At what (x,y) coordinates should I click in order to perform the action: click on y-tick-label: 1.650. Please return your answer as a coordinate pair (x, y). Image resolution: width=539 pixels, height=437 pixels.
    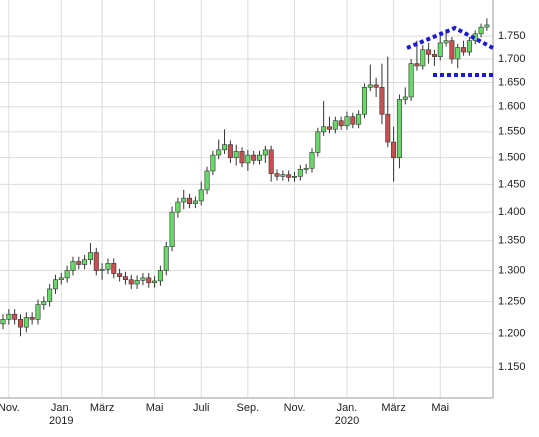
    Looking at the image, I should click on (512, 82).